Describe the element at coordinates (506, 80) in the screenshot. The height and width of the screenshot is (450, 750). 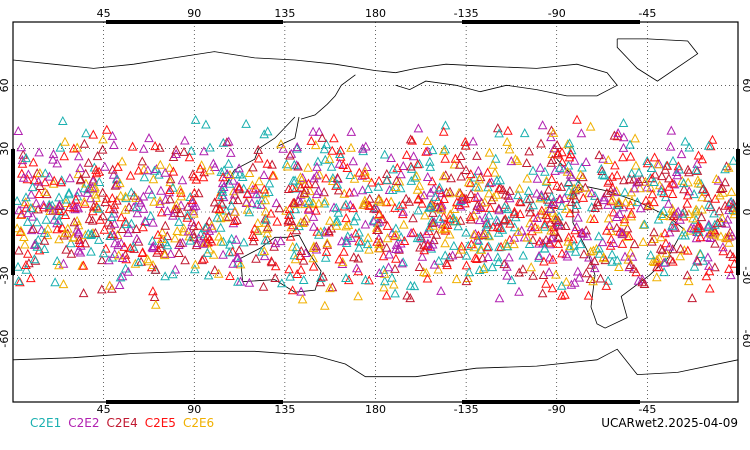
I see `coastline-segment` at that location.